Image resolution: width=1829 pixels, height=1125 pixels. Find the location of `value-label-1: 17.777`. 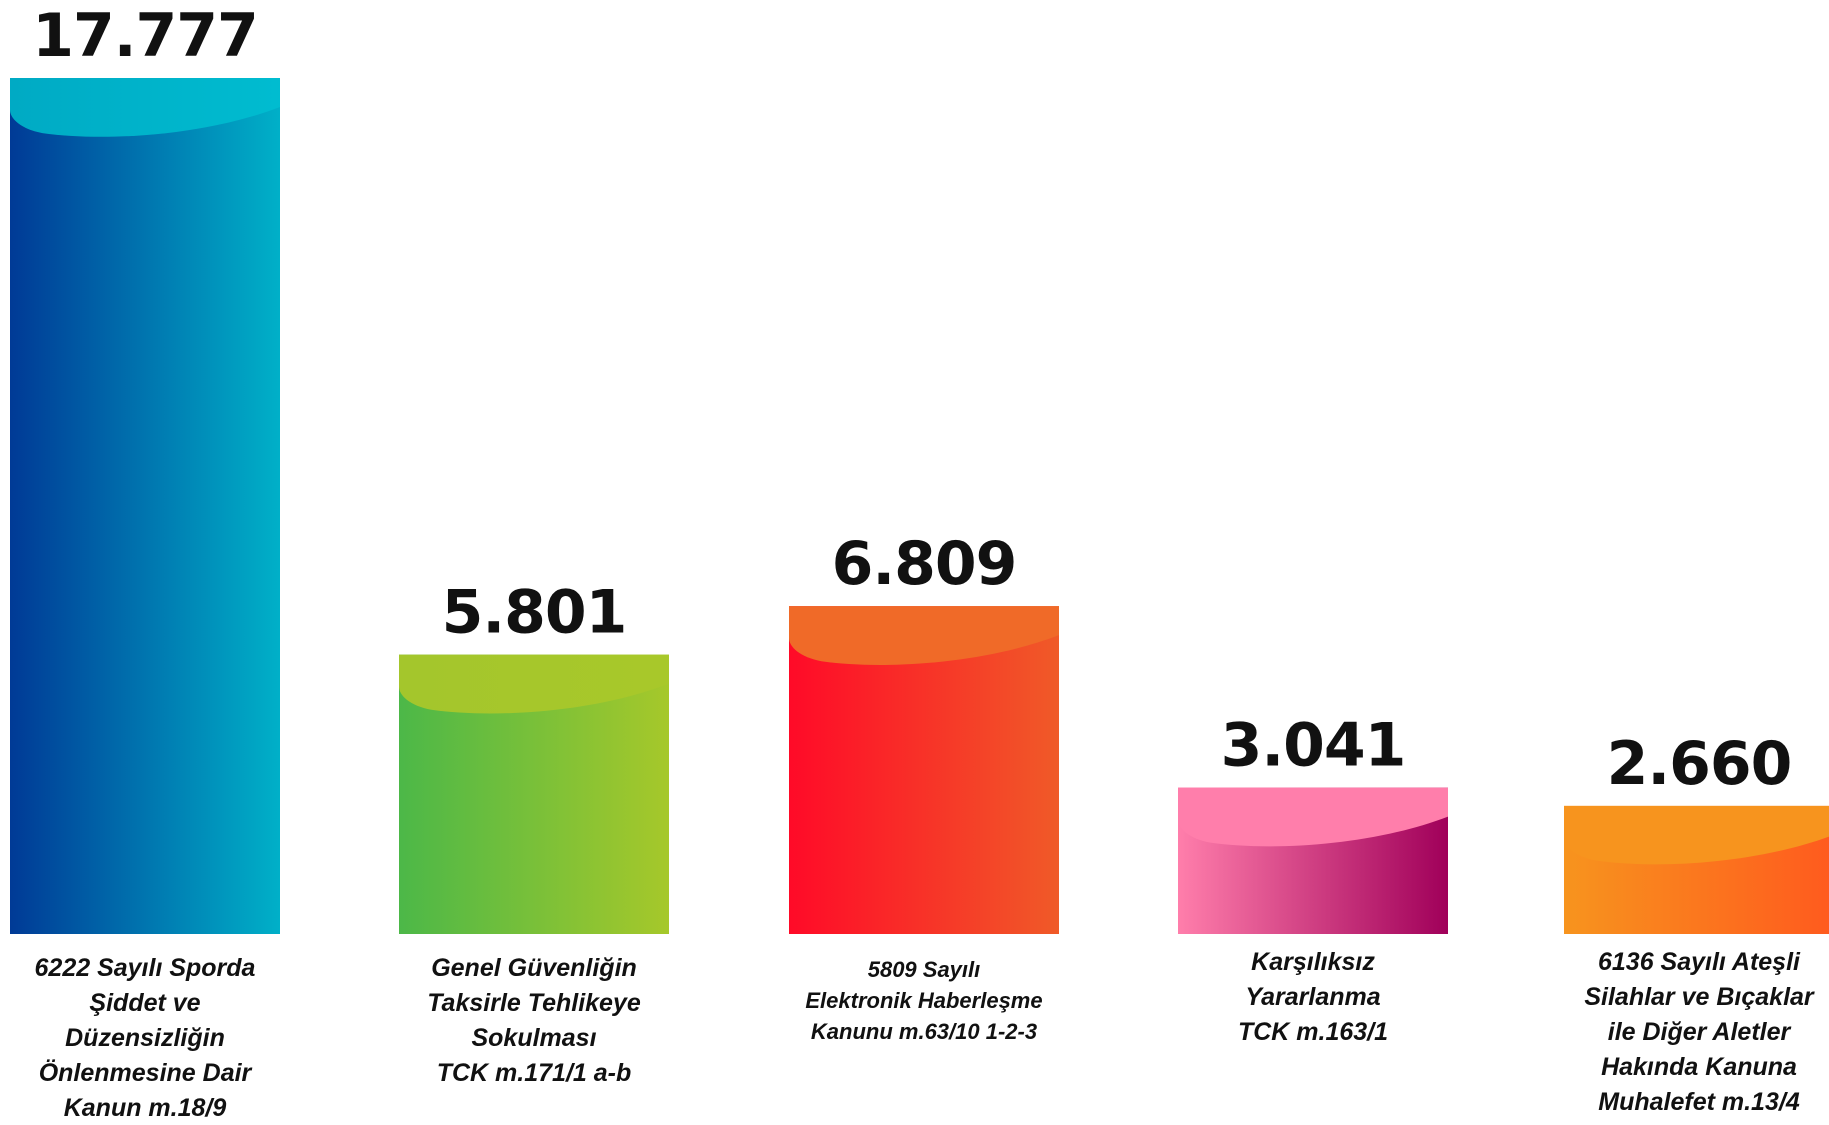

value-label-1: 17.777 is located at coordinates (145, 36).